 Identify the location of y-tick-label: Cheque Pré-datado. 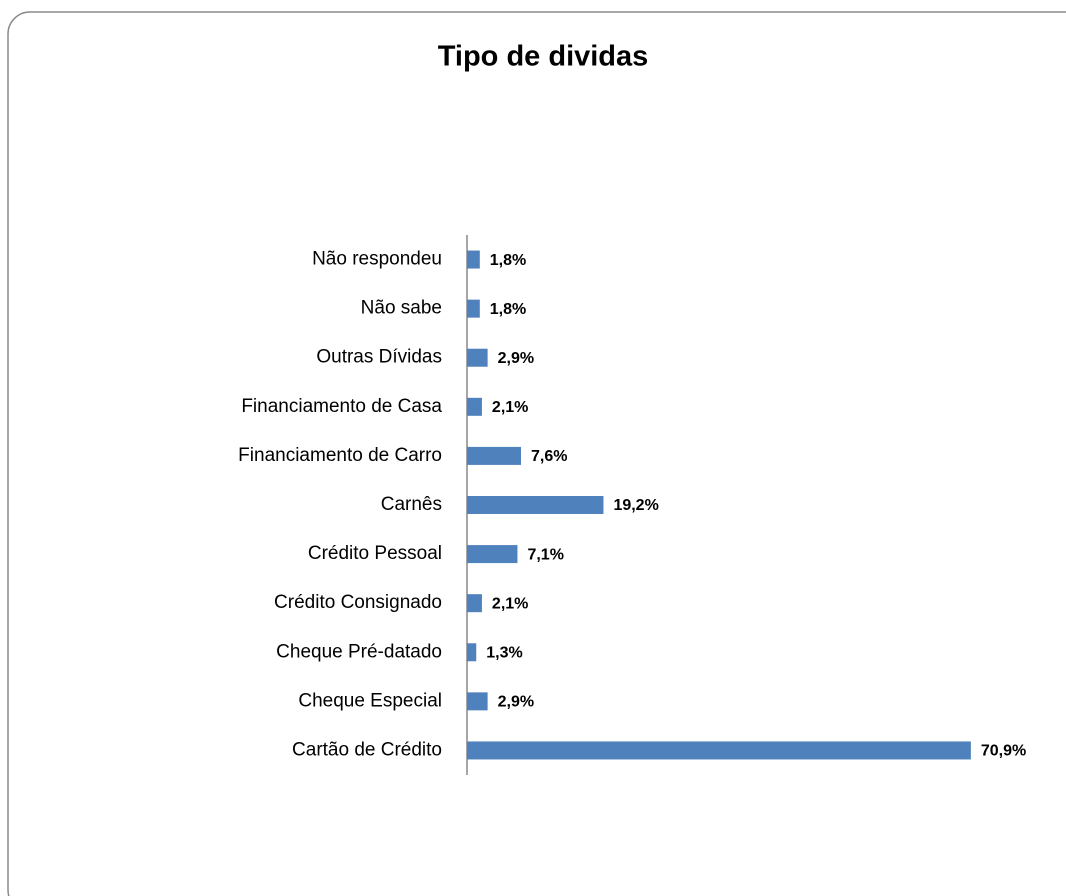
(359, 651).